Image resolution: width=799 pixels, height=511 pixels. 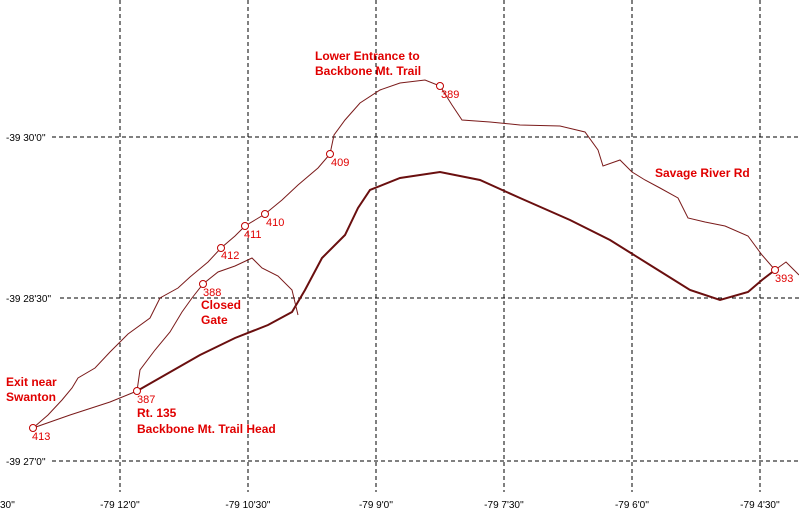 I want to click on waypoint-label: 410, so click(x=275, y=223).